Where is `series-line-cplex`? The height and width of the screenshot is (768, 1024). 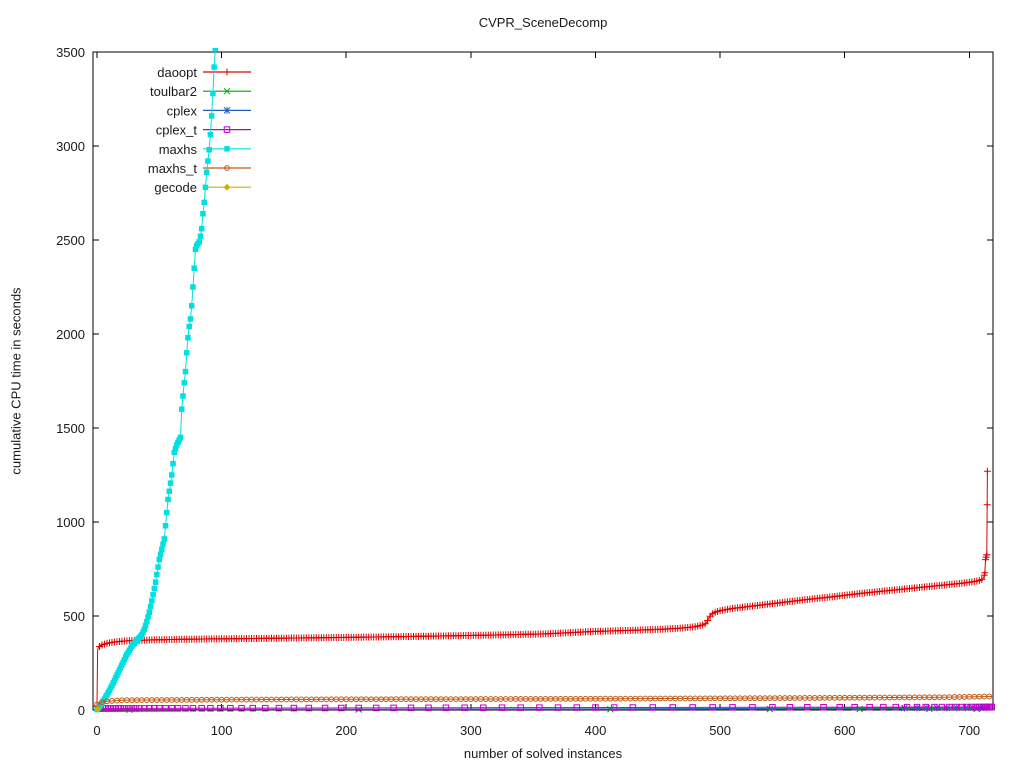 series-line-cplex is located at coordinates (543, 709).